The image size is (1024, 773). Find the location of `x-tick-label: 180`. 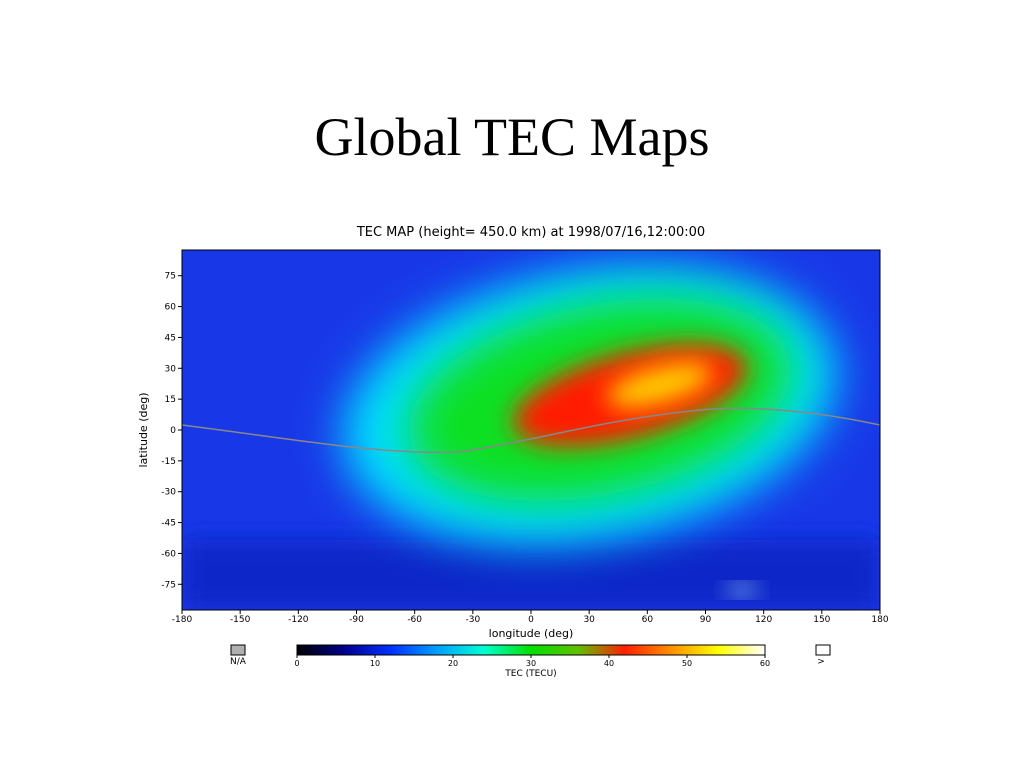

x-tick-label: 180 is located at coordinates (879, 620).